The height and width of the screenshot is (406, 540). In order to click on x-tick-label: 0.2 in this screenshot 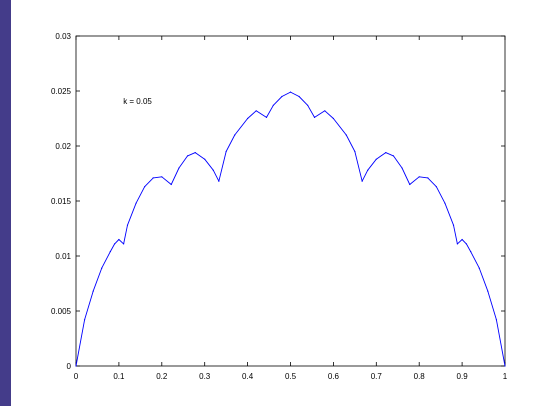, I will do `click(162, 376)`.